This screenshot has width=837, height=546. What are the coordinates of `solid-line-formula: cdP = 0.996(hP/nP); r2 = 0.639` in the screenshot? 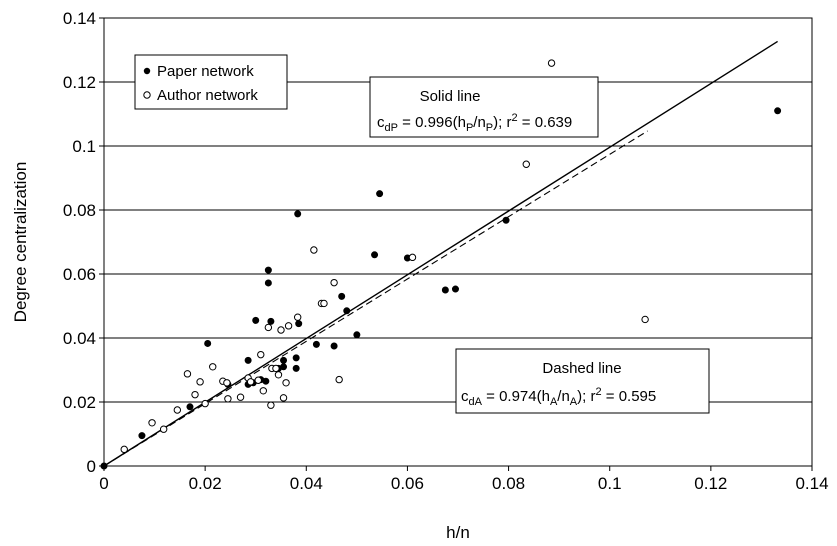 It's located at (474, 123).